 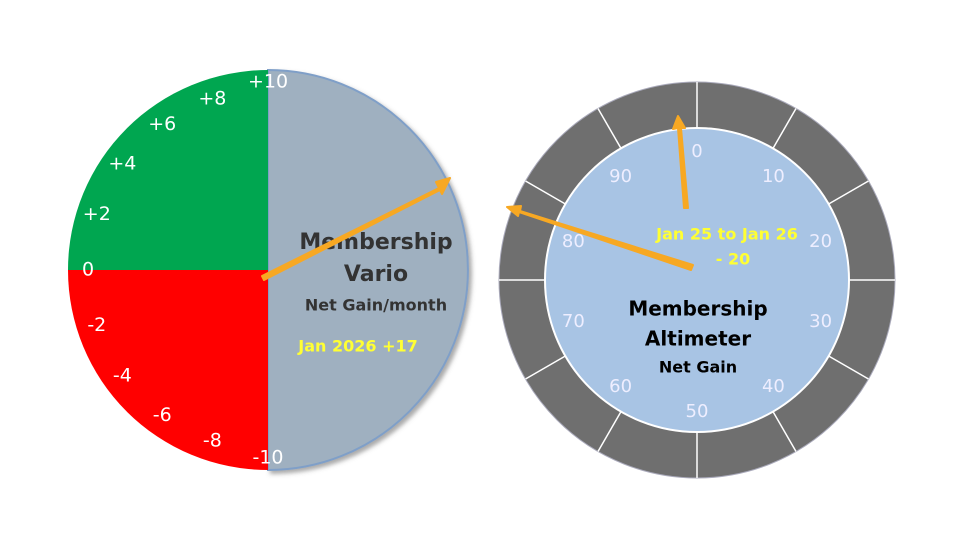 I want to click on altimeter-caption: Net Gain, so click(x=698, y=367).